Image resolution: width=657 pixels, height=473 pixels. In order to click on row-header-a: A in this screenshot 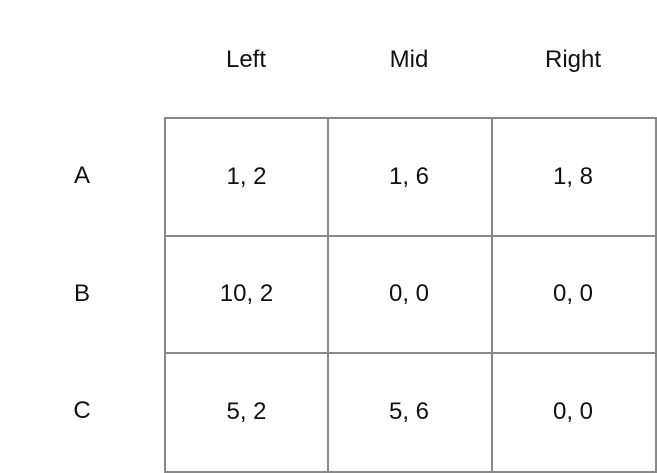, I will do `click(81, 175)`.